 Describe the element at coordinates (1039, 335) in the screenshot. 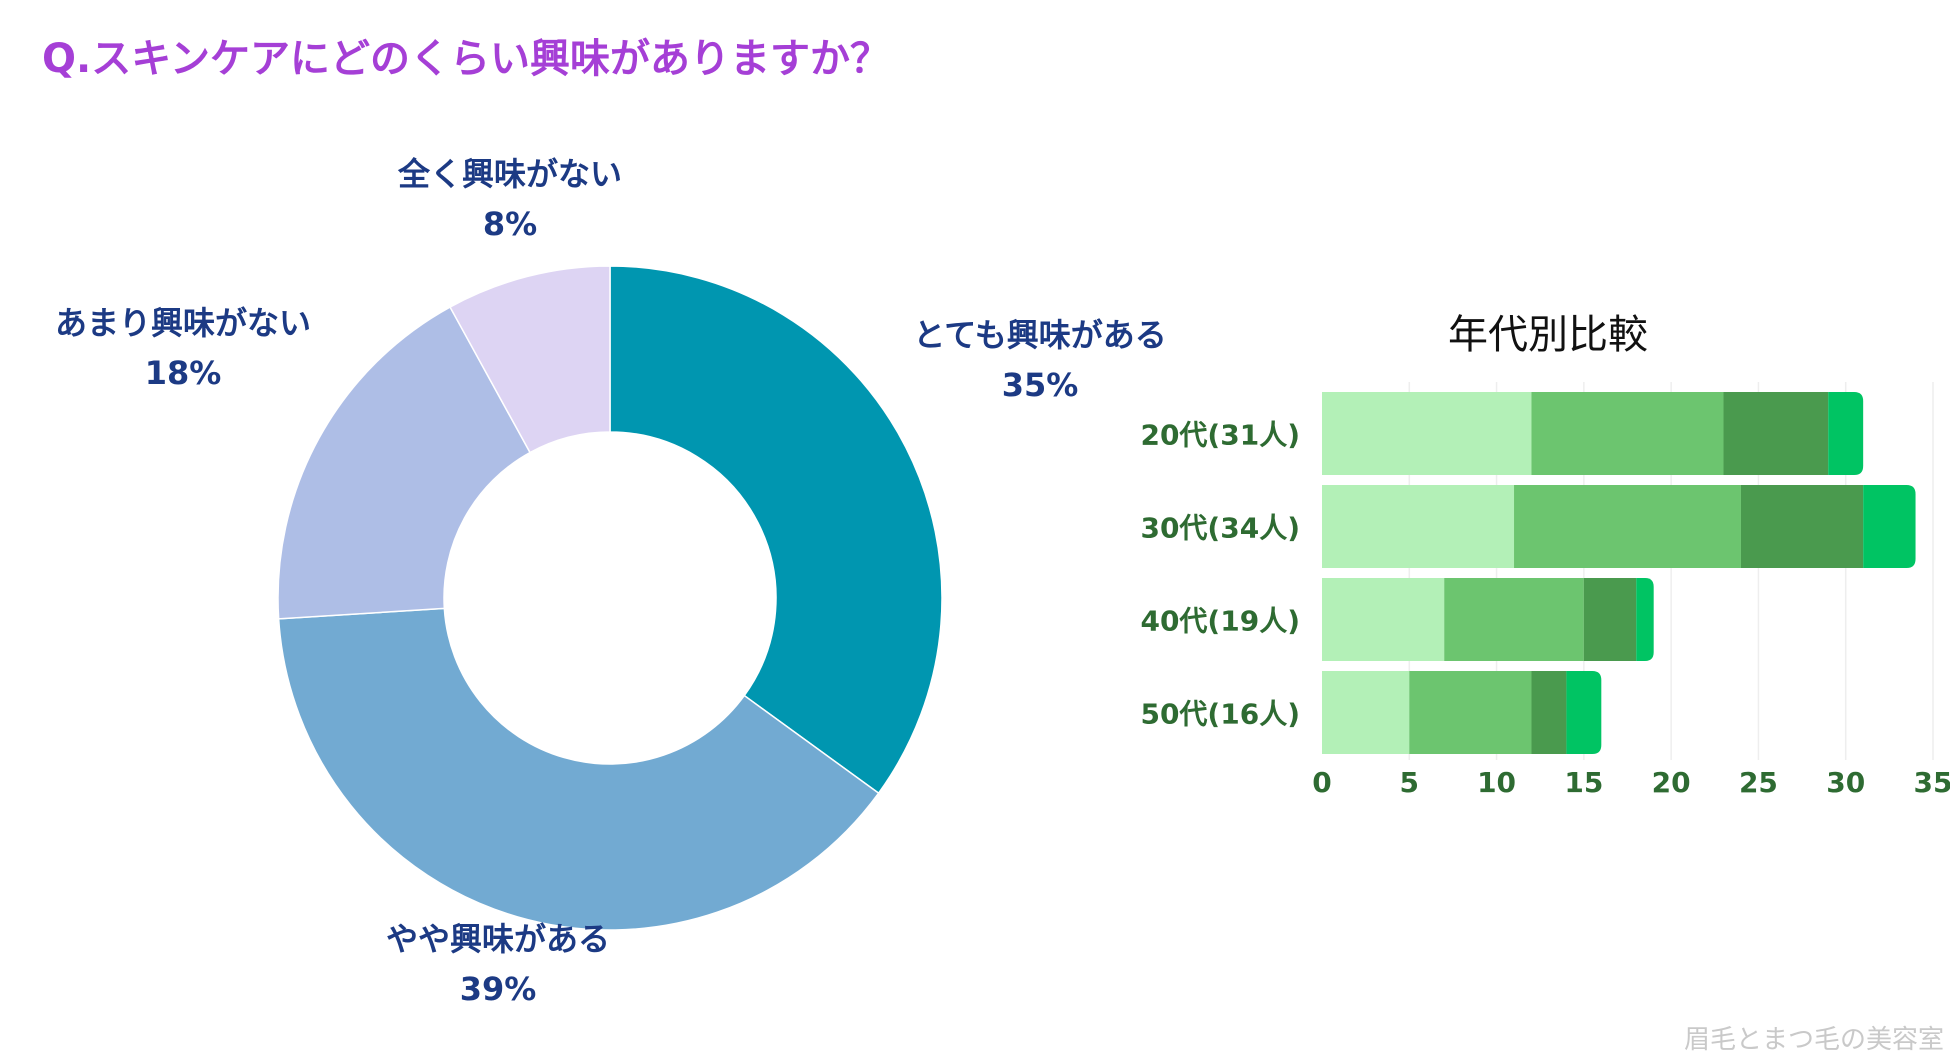

I see `slice-label: とても興味がある` at that location.